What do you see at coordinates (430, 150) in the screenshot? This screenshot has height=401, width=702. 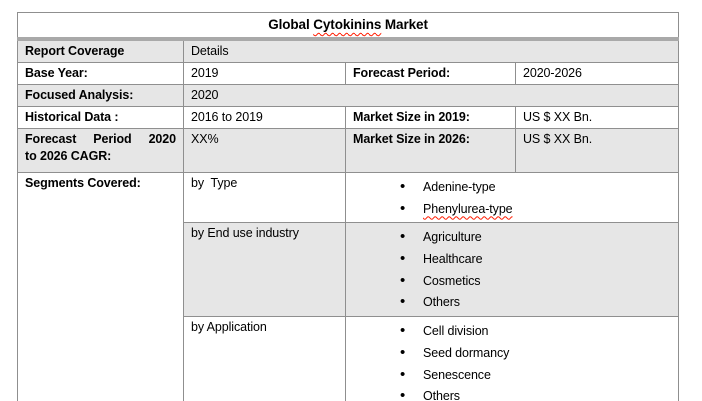 I see `market-size-2026-label: Market Size in 2026:` at bounding box center [430, 150].